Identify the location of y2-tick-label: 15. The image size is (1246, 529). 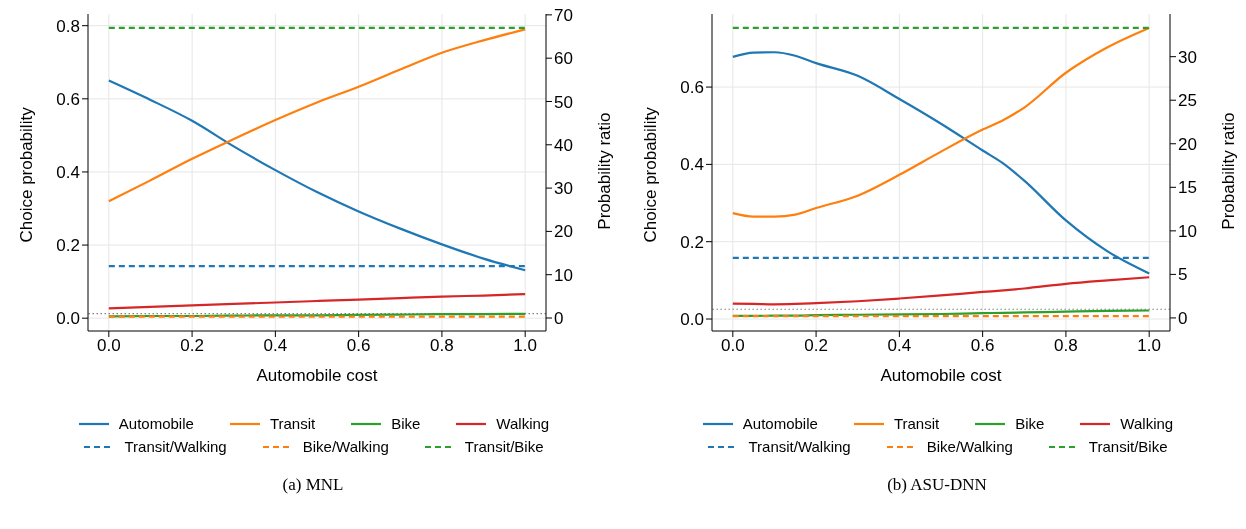
(1187, 188).